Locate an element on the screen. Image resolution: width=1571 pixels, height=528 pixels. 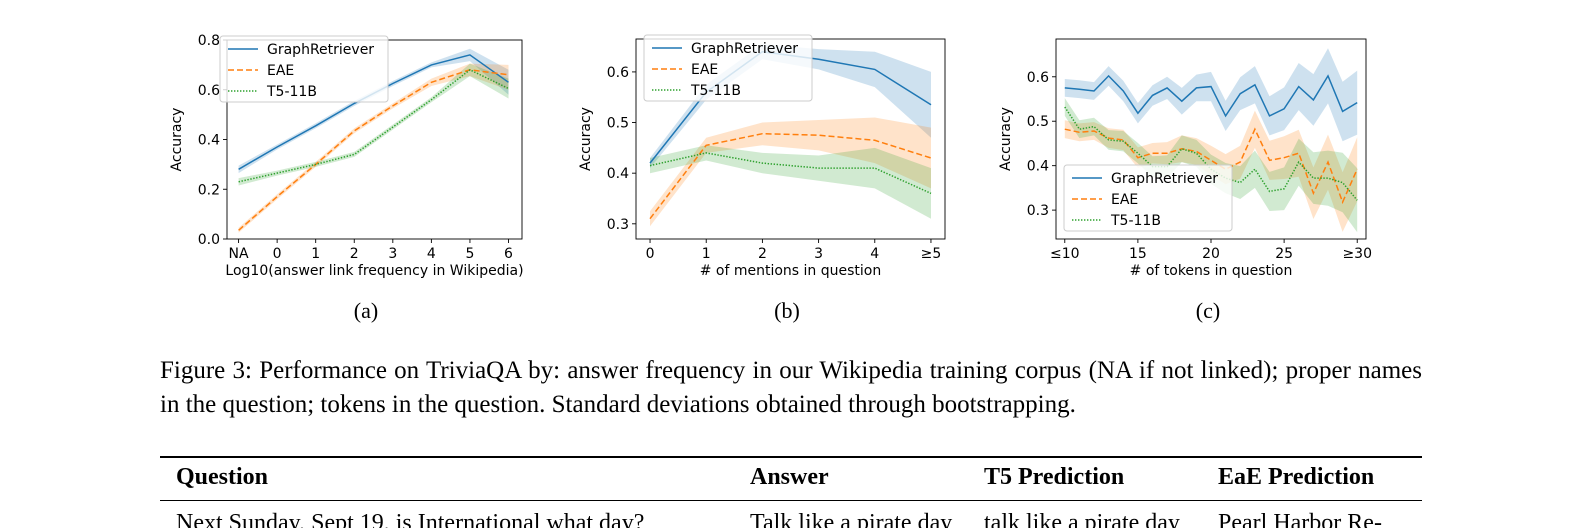
x-tick-label: ≤10 is located at coordinates (1065, 254).